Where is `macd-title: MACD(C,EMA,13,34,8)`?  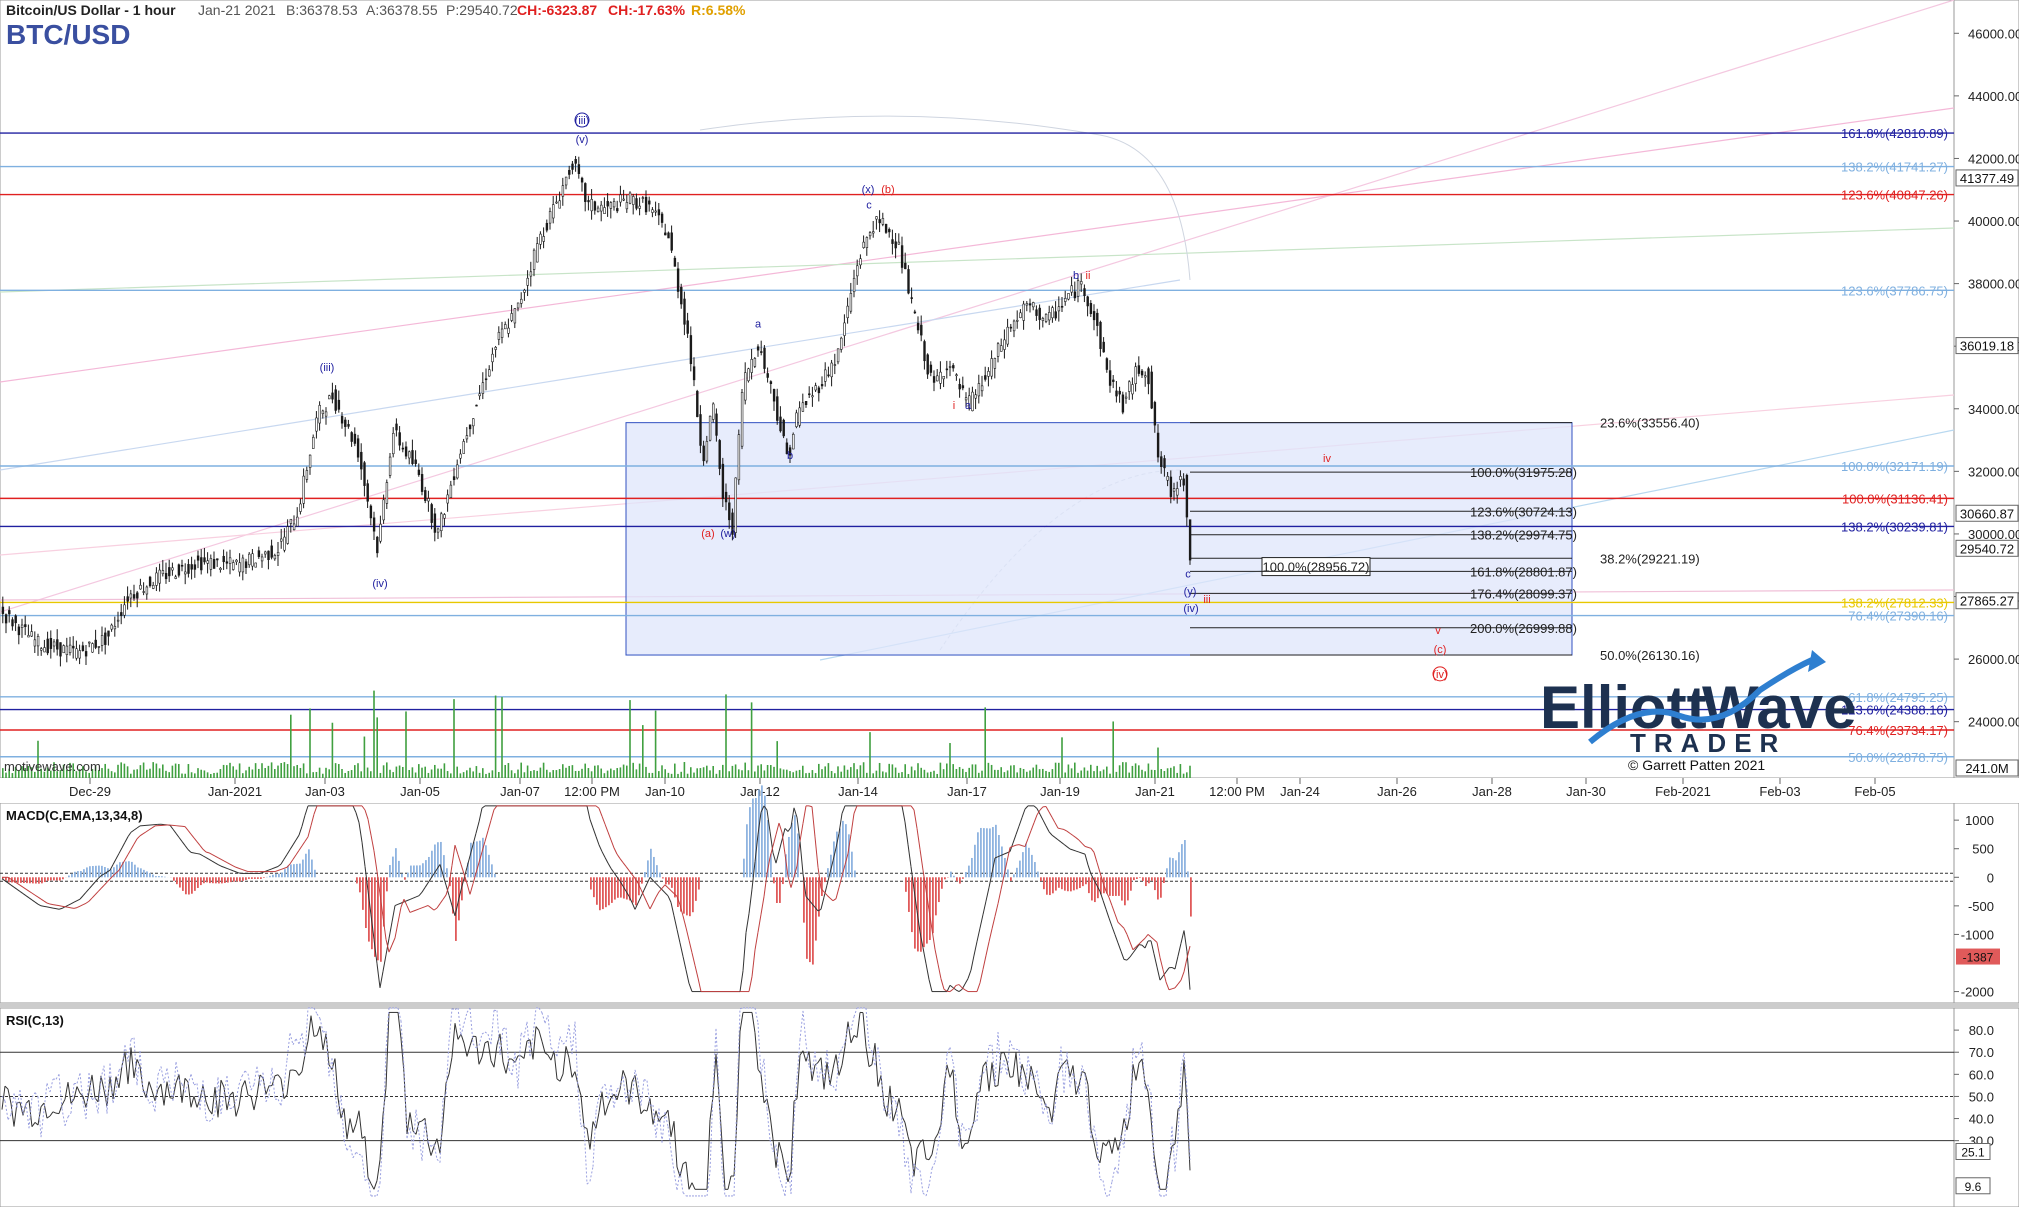 macd-title: MACD(C,EMA,13,34,8) is located at coordinates (74, 815).